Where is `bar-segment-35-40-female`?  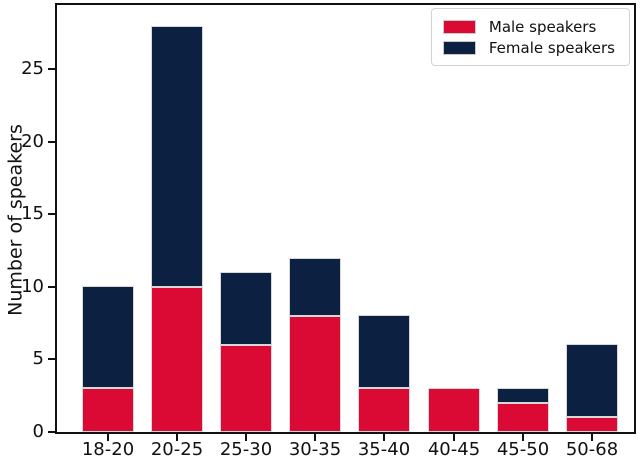
bar-segment-35-40-female is located at coordinates (384, 351).